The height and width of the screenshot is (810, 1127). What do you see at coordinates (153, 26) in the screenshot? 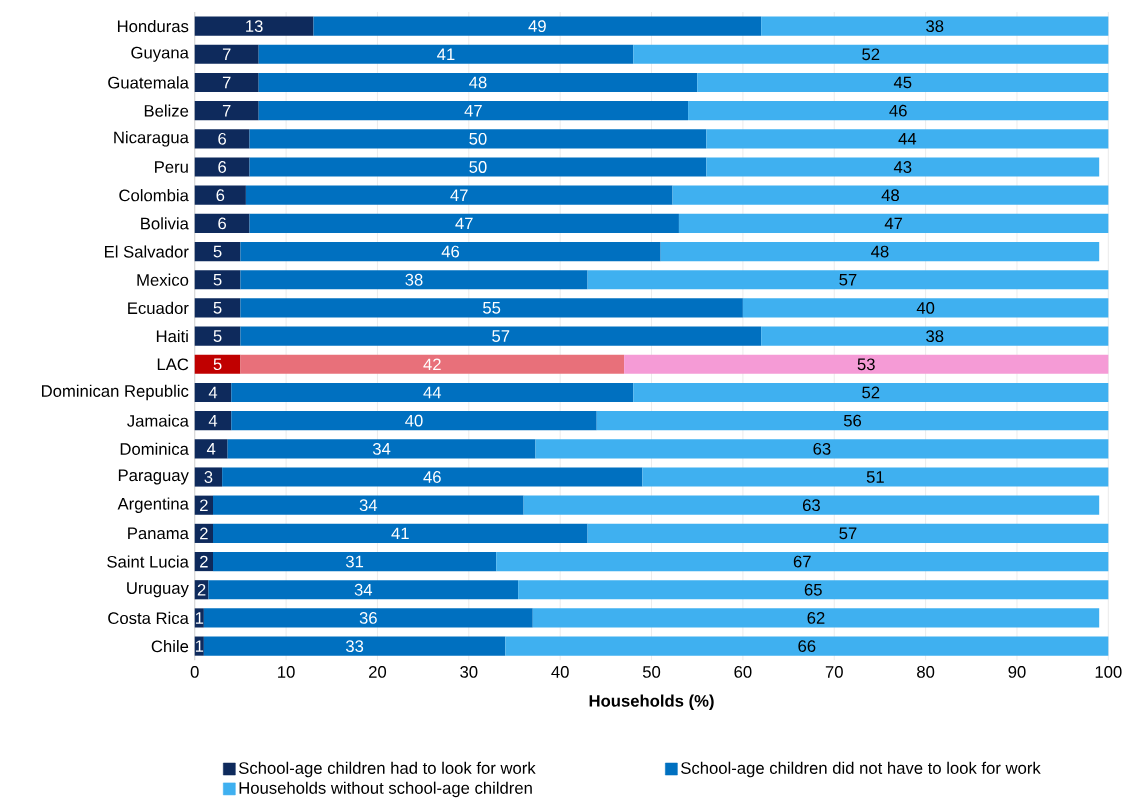
I see `y-tick-label: Honduras` at bounding box center [153, 26].